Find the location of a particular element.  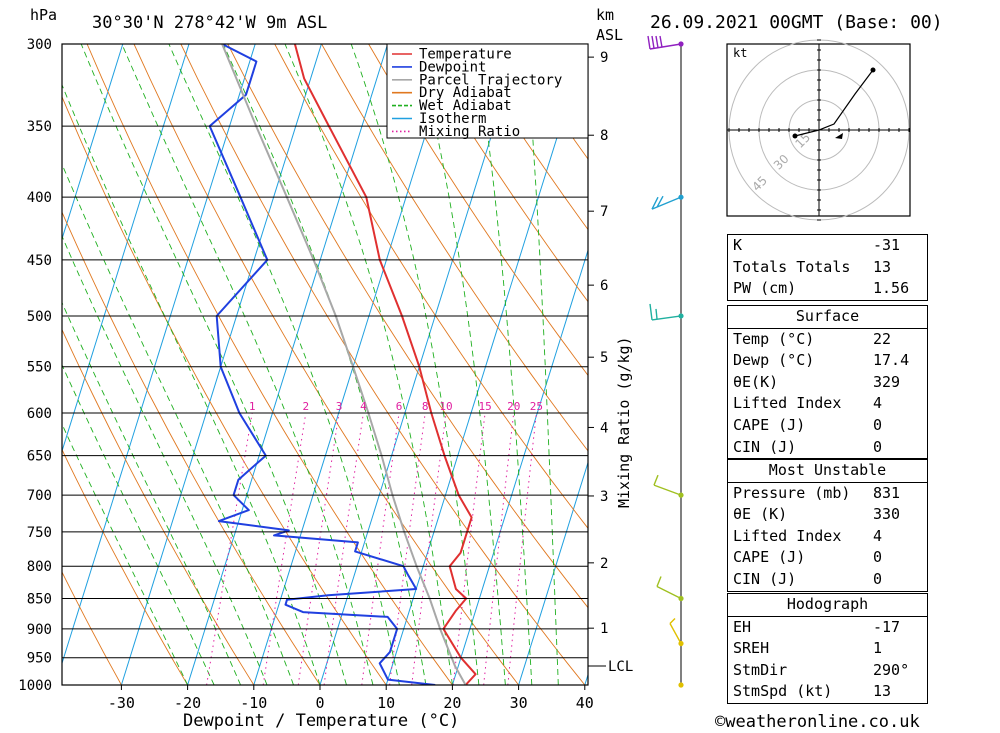

surface-title: Surface is located at coordinates (827, 317).